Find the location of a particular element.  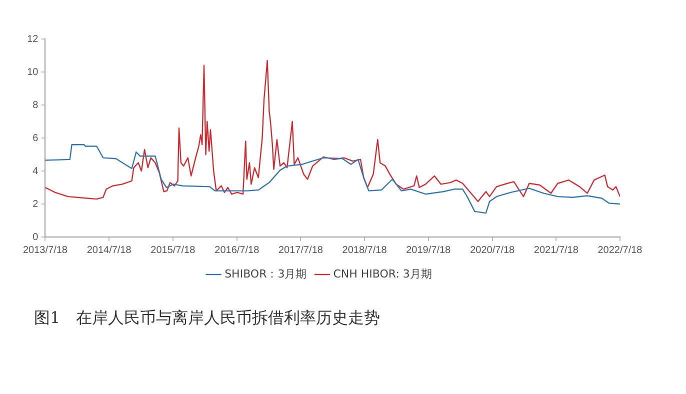

x-tick-label: 2014/7/18 is located at coordinates (109, 250).